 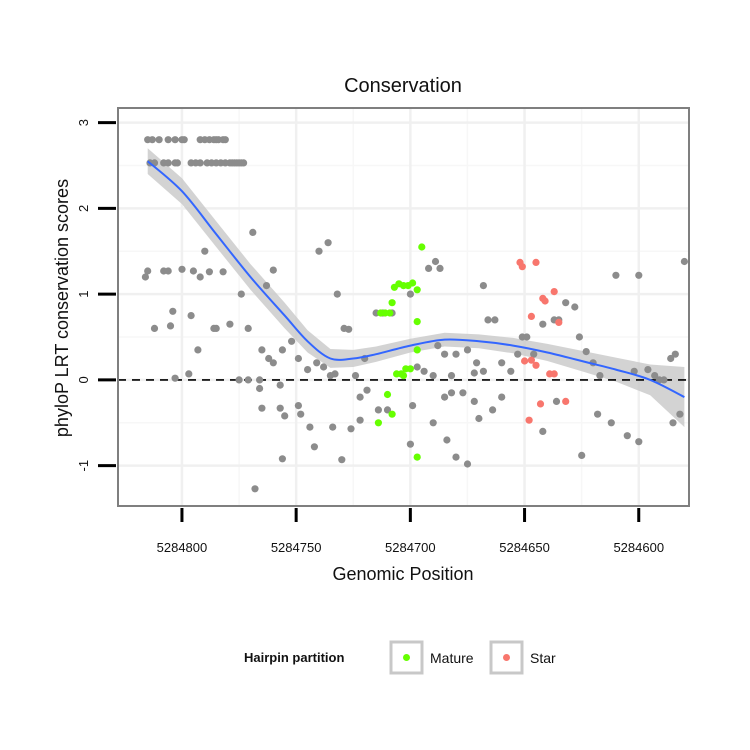 I want to click on y-tick-label: 0, so click(x=83, y=379).